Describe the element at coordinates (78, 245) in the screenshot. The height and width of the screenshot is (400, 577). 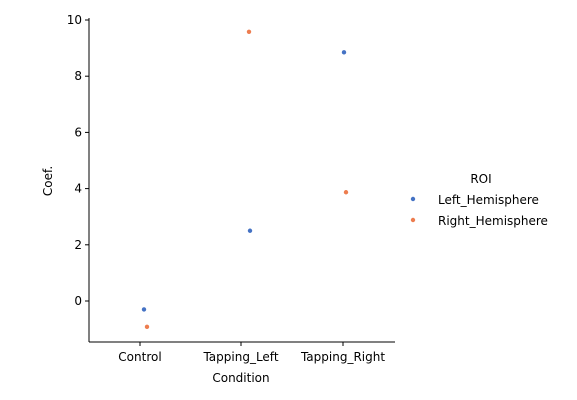
I see `y-tick-label: 2` at that location.